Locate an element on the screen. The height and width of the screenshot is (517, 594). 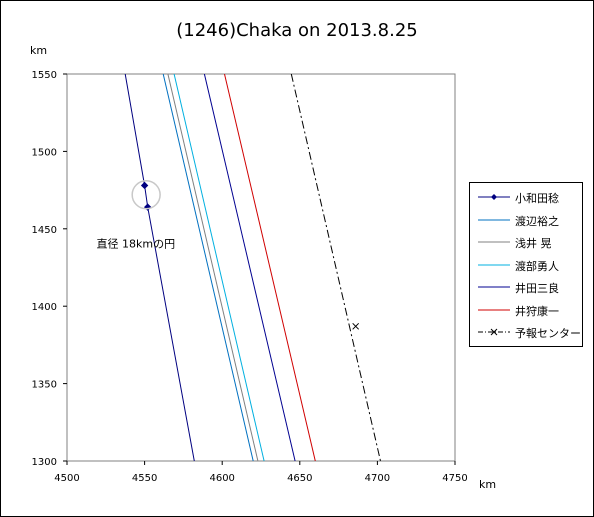
legend-item: 予報センター is located at coordinates (526, 332).